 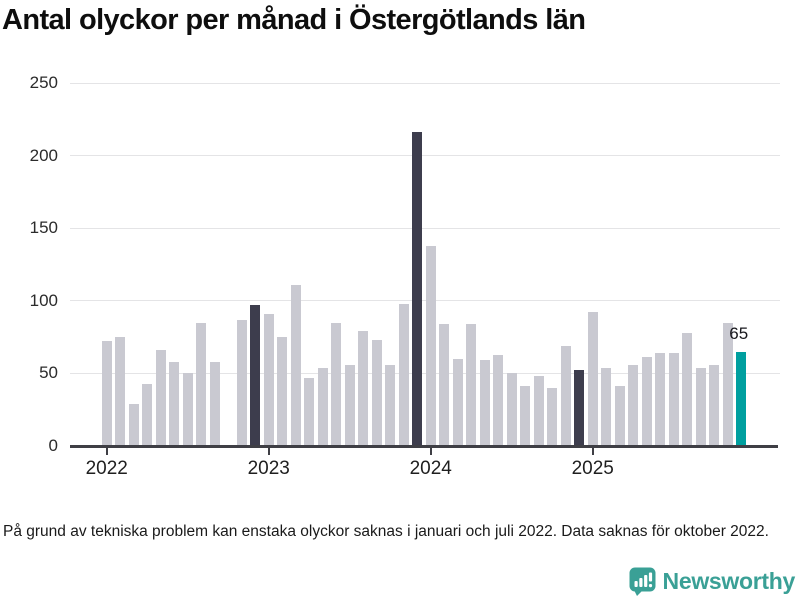 I want to click on x-tick-2024, so click(x=430, y=451).